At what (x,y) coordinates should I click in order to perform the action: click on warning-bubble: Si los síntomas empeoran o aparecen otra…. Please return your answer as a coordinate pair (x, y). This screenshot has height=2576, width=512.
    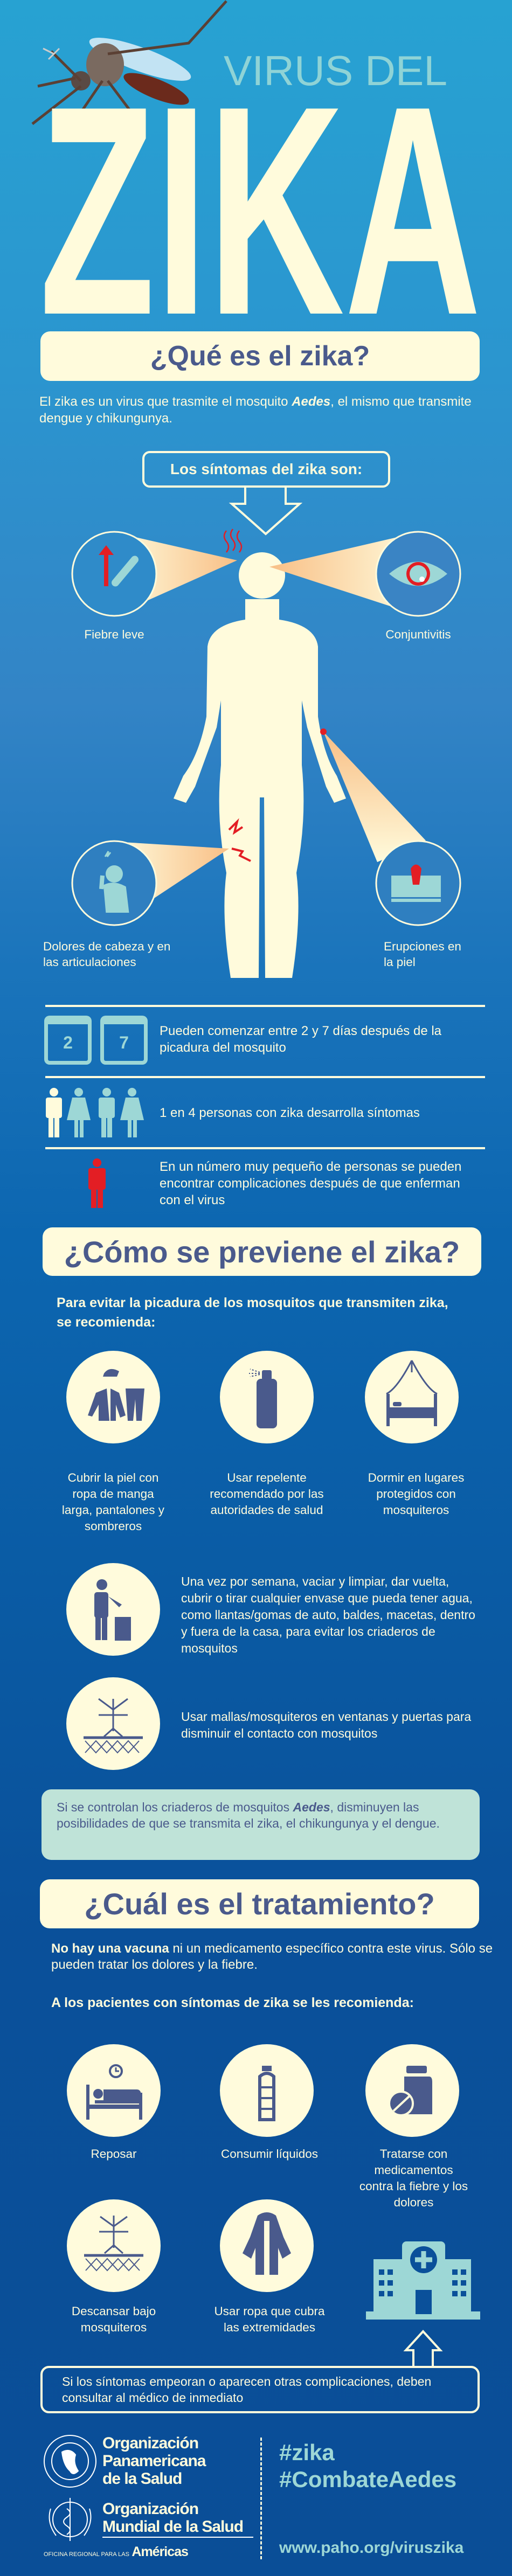
    Looking at the image, I should click on (260, 2389).